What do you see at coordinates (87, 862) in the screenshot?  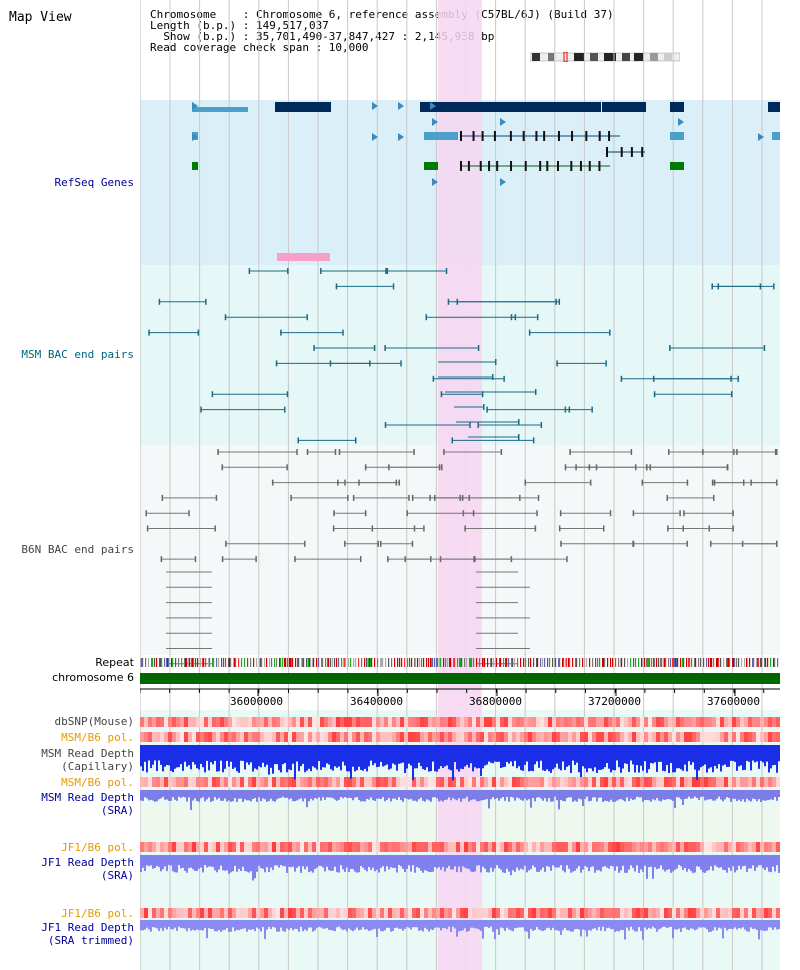 I see `jf1-depth-label: JF1 Read Depth` at bounding box center [87, 862].